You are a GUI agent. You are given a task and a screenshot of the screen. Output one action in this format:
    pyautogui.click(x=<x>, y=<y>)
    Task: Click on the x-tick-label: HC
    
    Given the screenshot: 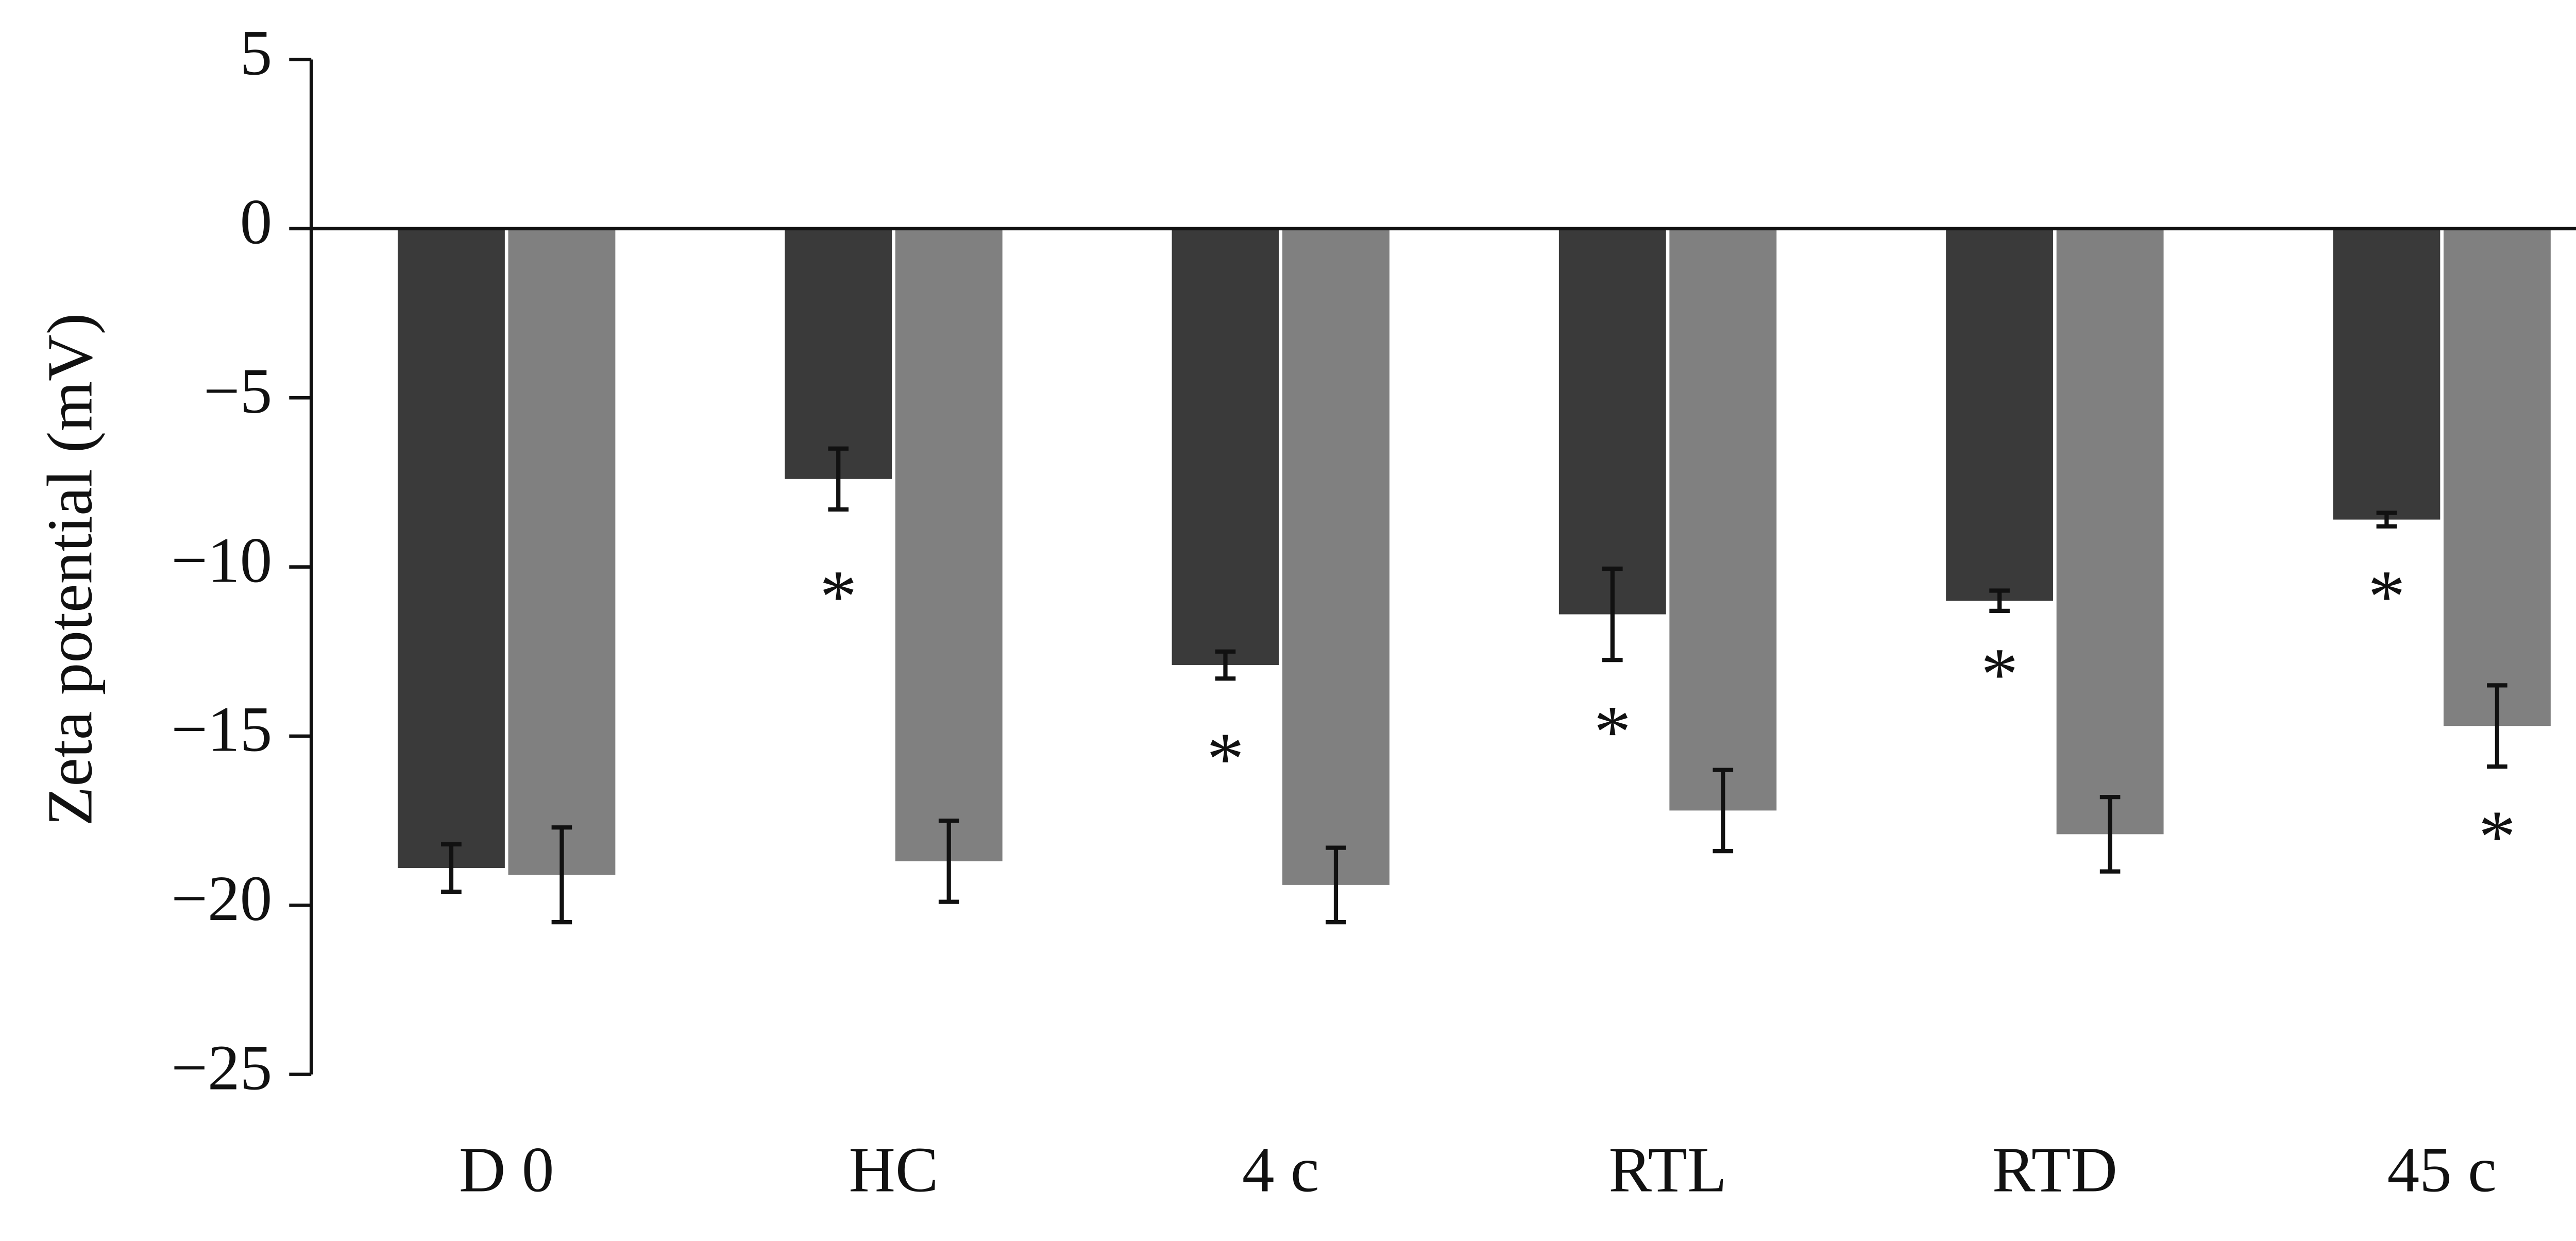 What is the action you would take?
    pyautogui.click(x=894, y=1169)
    